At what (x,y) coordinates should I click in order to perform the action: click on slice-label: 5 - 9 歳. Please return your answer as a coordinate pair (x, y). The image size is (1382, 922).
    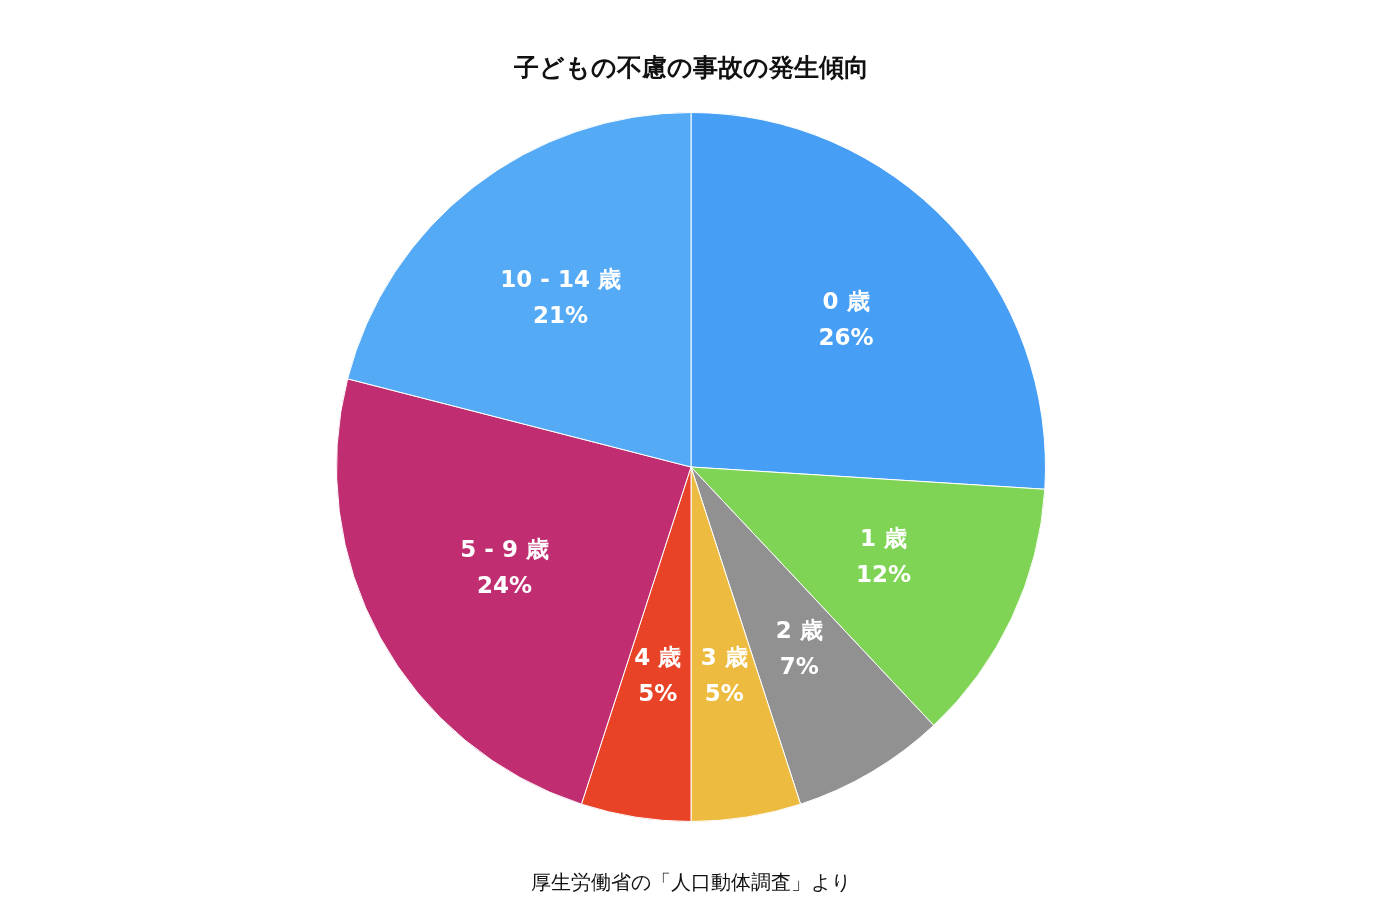
    Looking at the image, I should click on (504, 549).